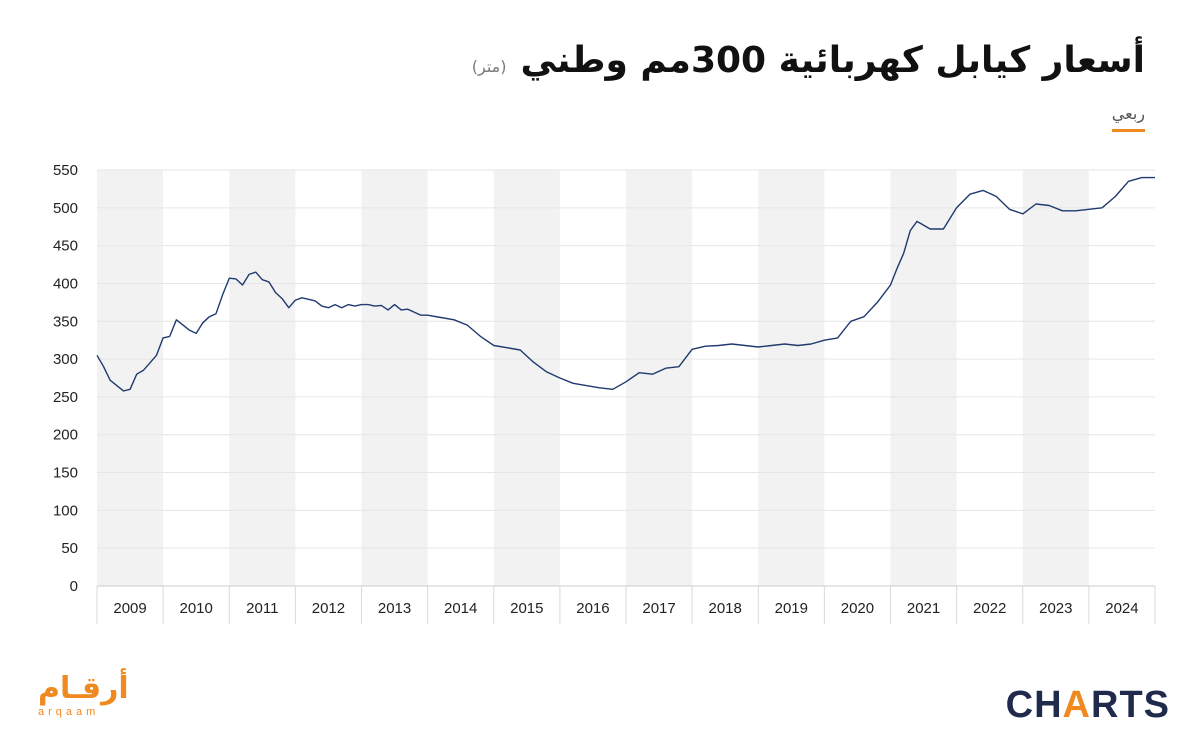  What do you see at coordinates (74, 586) in the screenshot?
I see `y-tick-label: 0` at bounding box center [74, 586].